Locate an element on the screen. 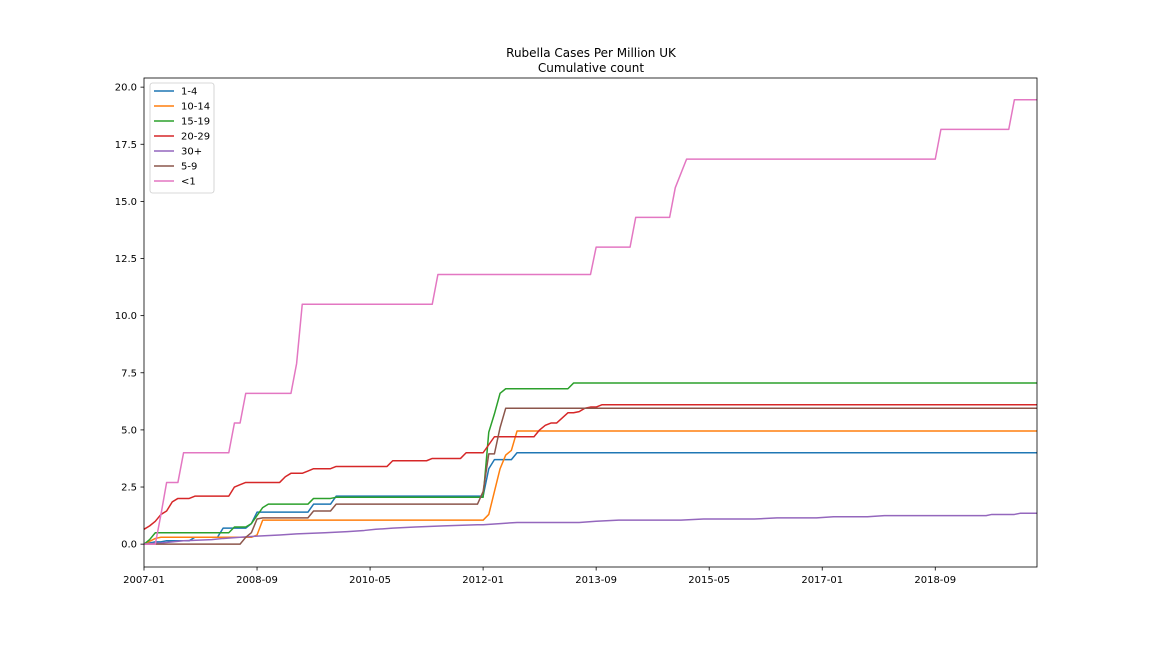 Image resolution: width=1152 pixels, height=648 pixels. chart-title: Rubella Cases Per Million UK is located at coordinates (591, 53).